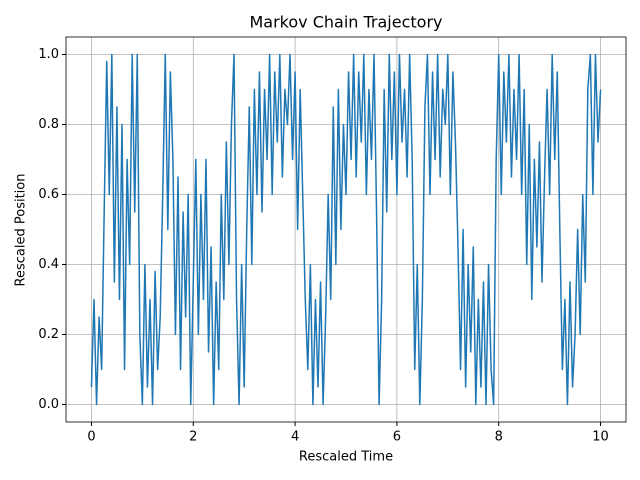 This screenshot has width=640, height=480. Describe the element at coordinates (48, 404) in the screenshot. I see `y-tick-label: 0.0` at that location.